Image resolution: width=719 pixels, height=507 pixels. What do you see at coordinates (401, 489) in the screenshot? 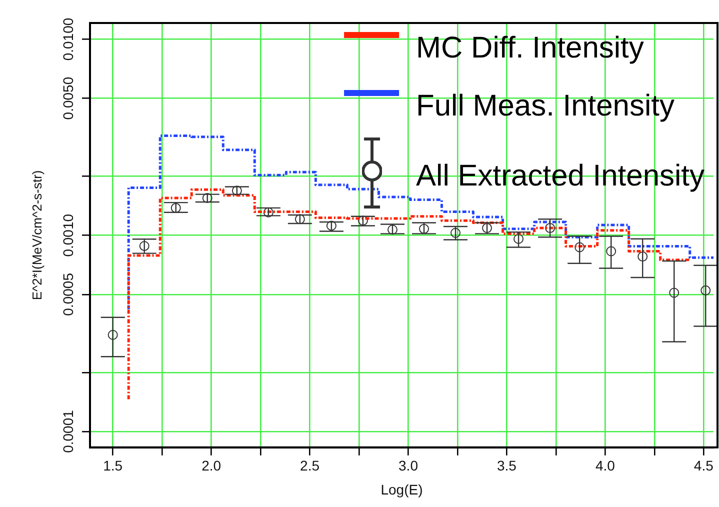
I see `x-axis-title: Log(E)` at bounding box center [401, 489].